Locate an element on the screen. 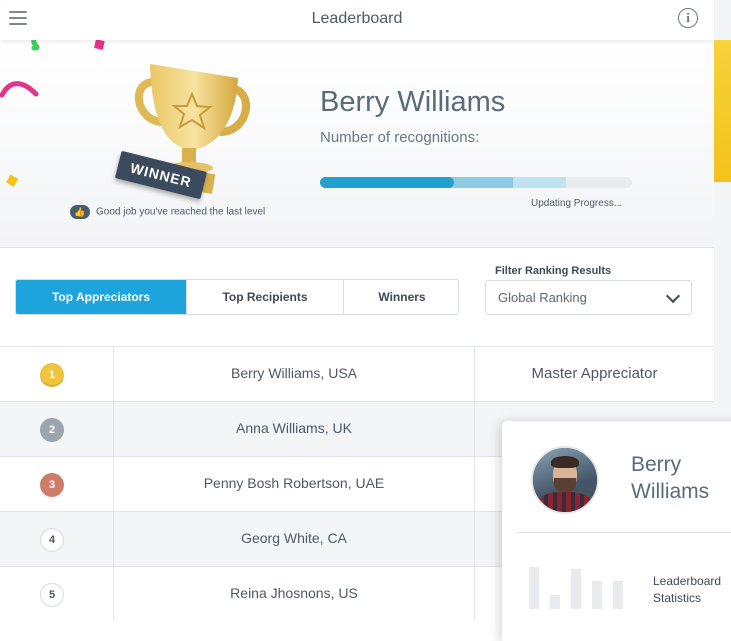 This screenshot has width=731, height=641. trophy-illustration: WINNER is located at coordinates (185, 146).